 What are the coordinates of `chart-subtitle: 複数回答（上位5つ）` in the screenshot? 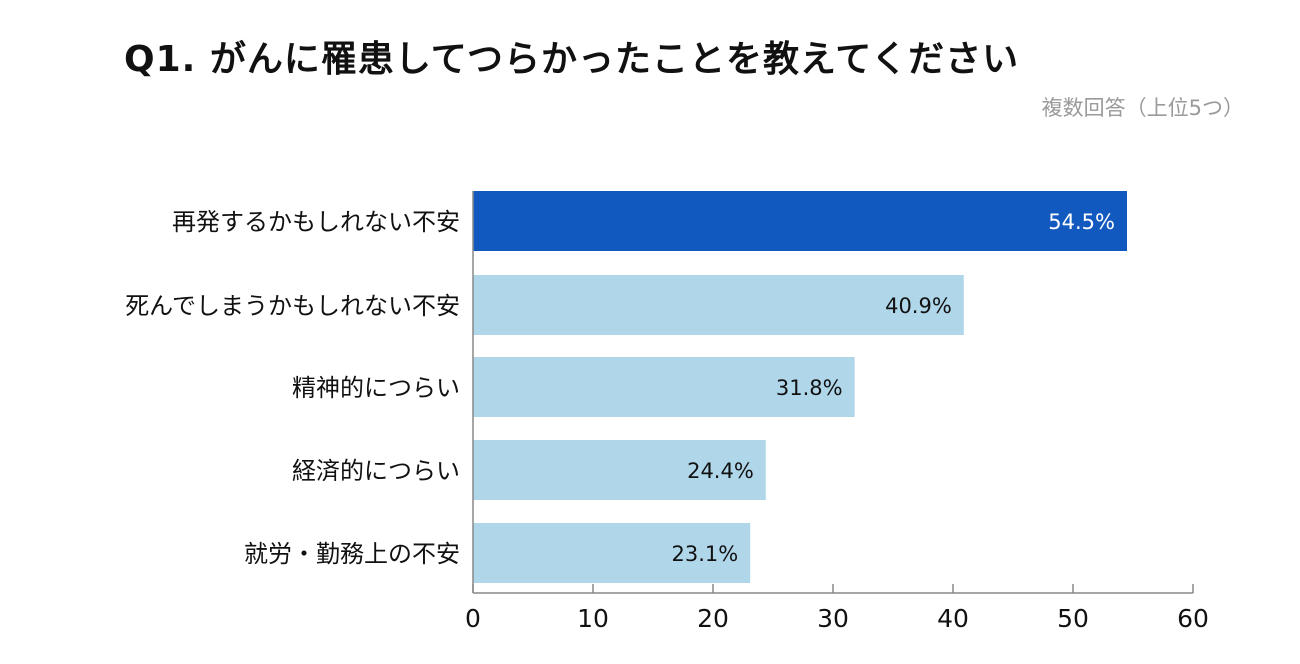 It's located at (1142, 108).